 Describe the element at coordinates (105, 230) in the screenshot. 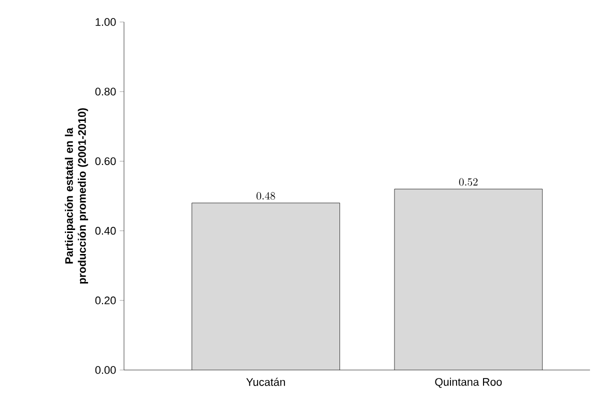

I see `y-tick-label: 0.40` at that location.